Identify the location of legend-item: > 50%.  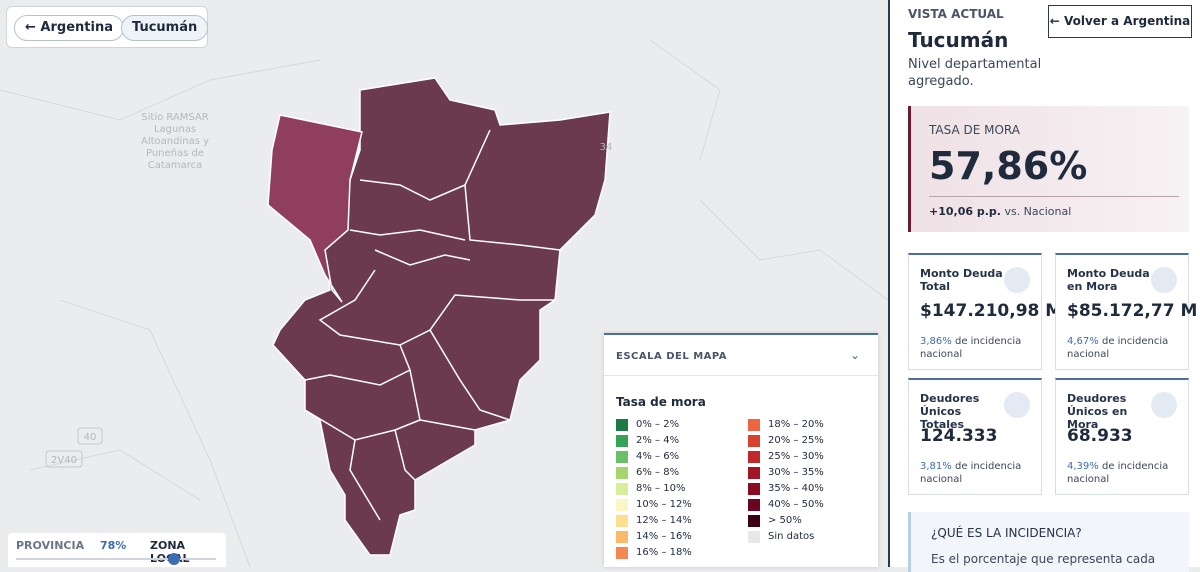
(775, 522).